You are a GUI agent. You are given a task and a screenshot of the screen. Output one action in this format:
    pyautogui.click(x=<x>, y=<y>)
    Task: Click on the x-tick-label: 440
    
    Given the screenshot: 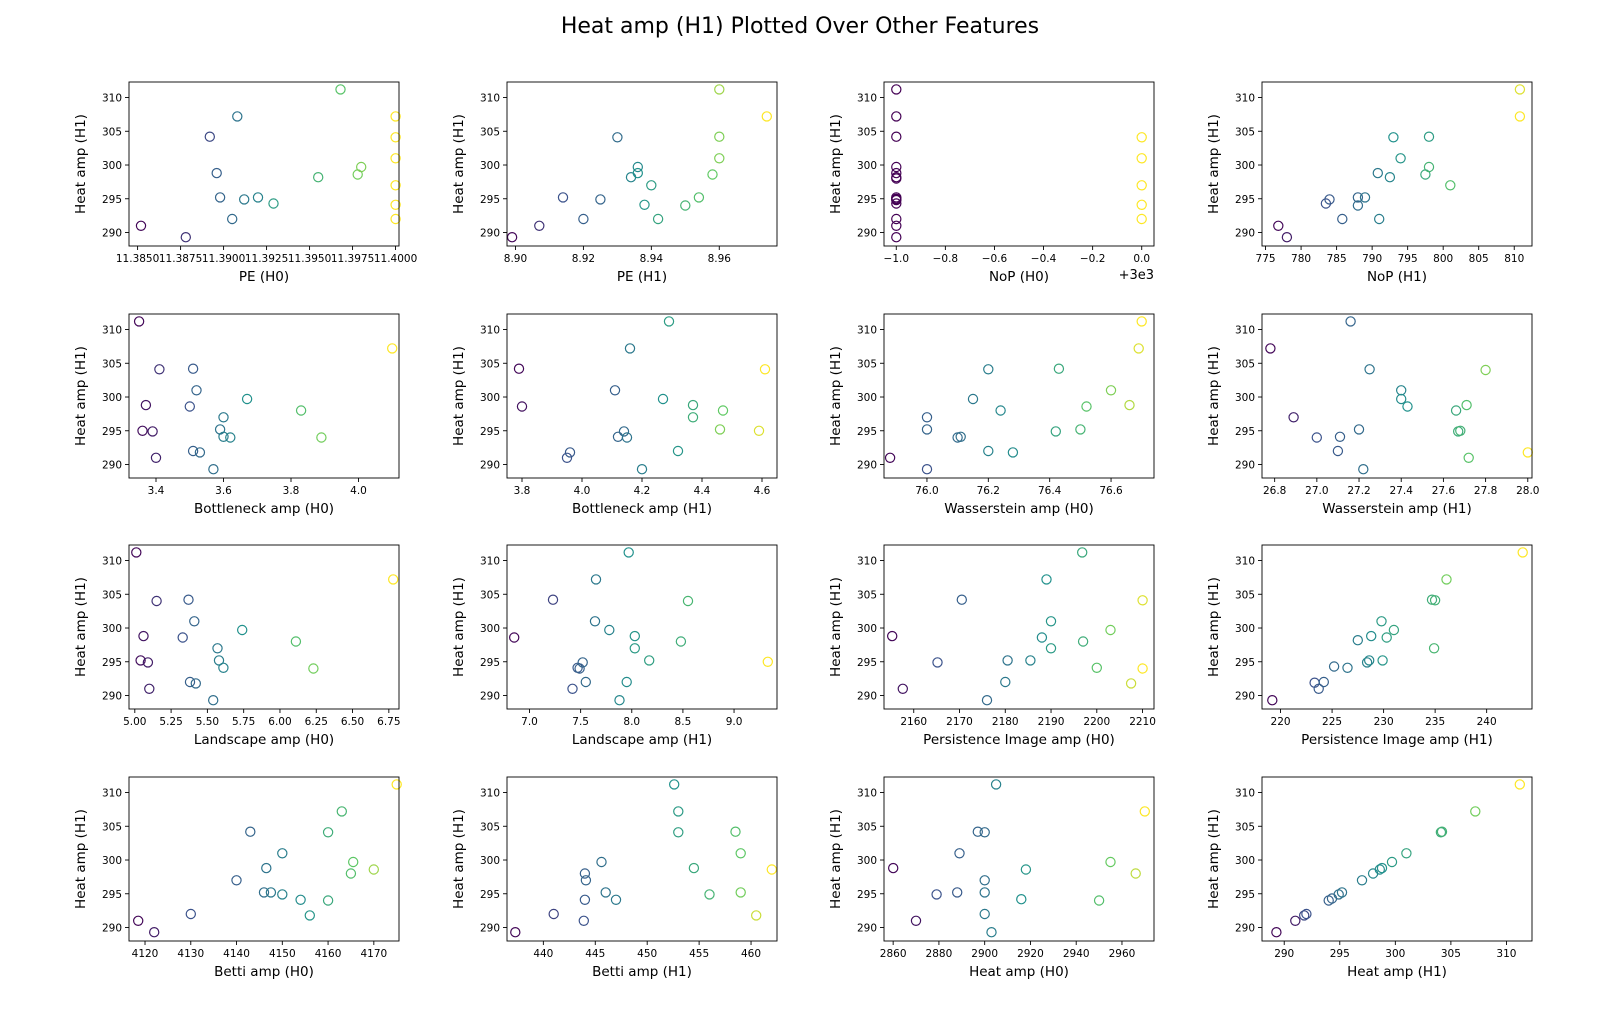 What is the action you would take?
    pyautogui.click(x=543, y=954)
    